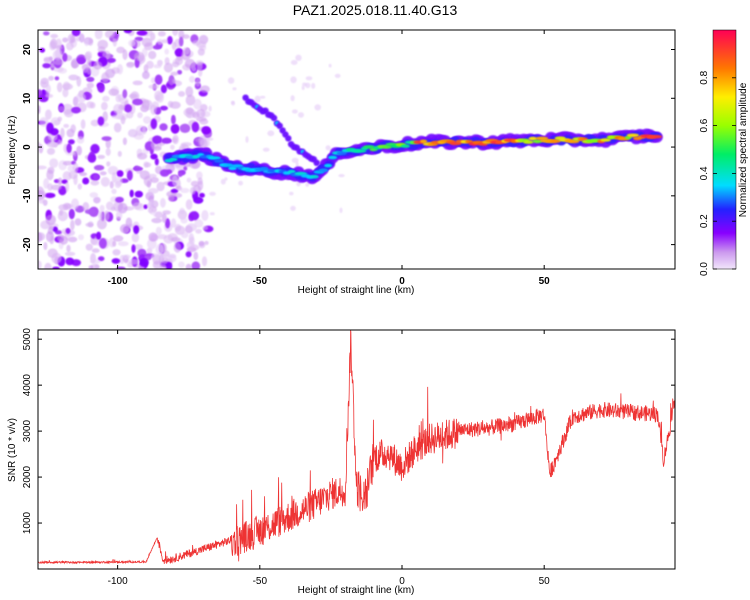  I want to click on snr-x-tick-label: 0, so click(402, 581).